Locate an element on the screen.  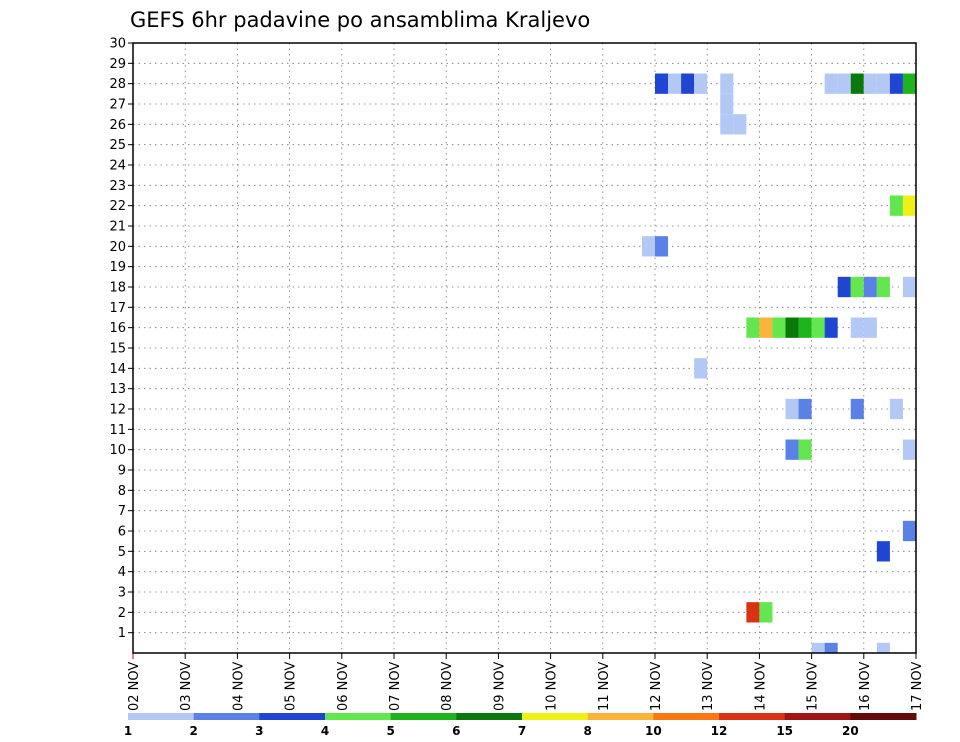
y-tick-label: 14 is located at coordinates (117, 369).